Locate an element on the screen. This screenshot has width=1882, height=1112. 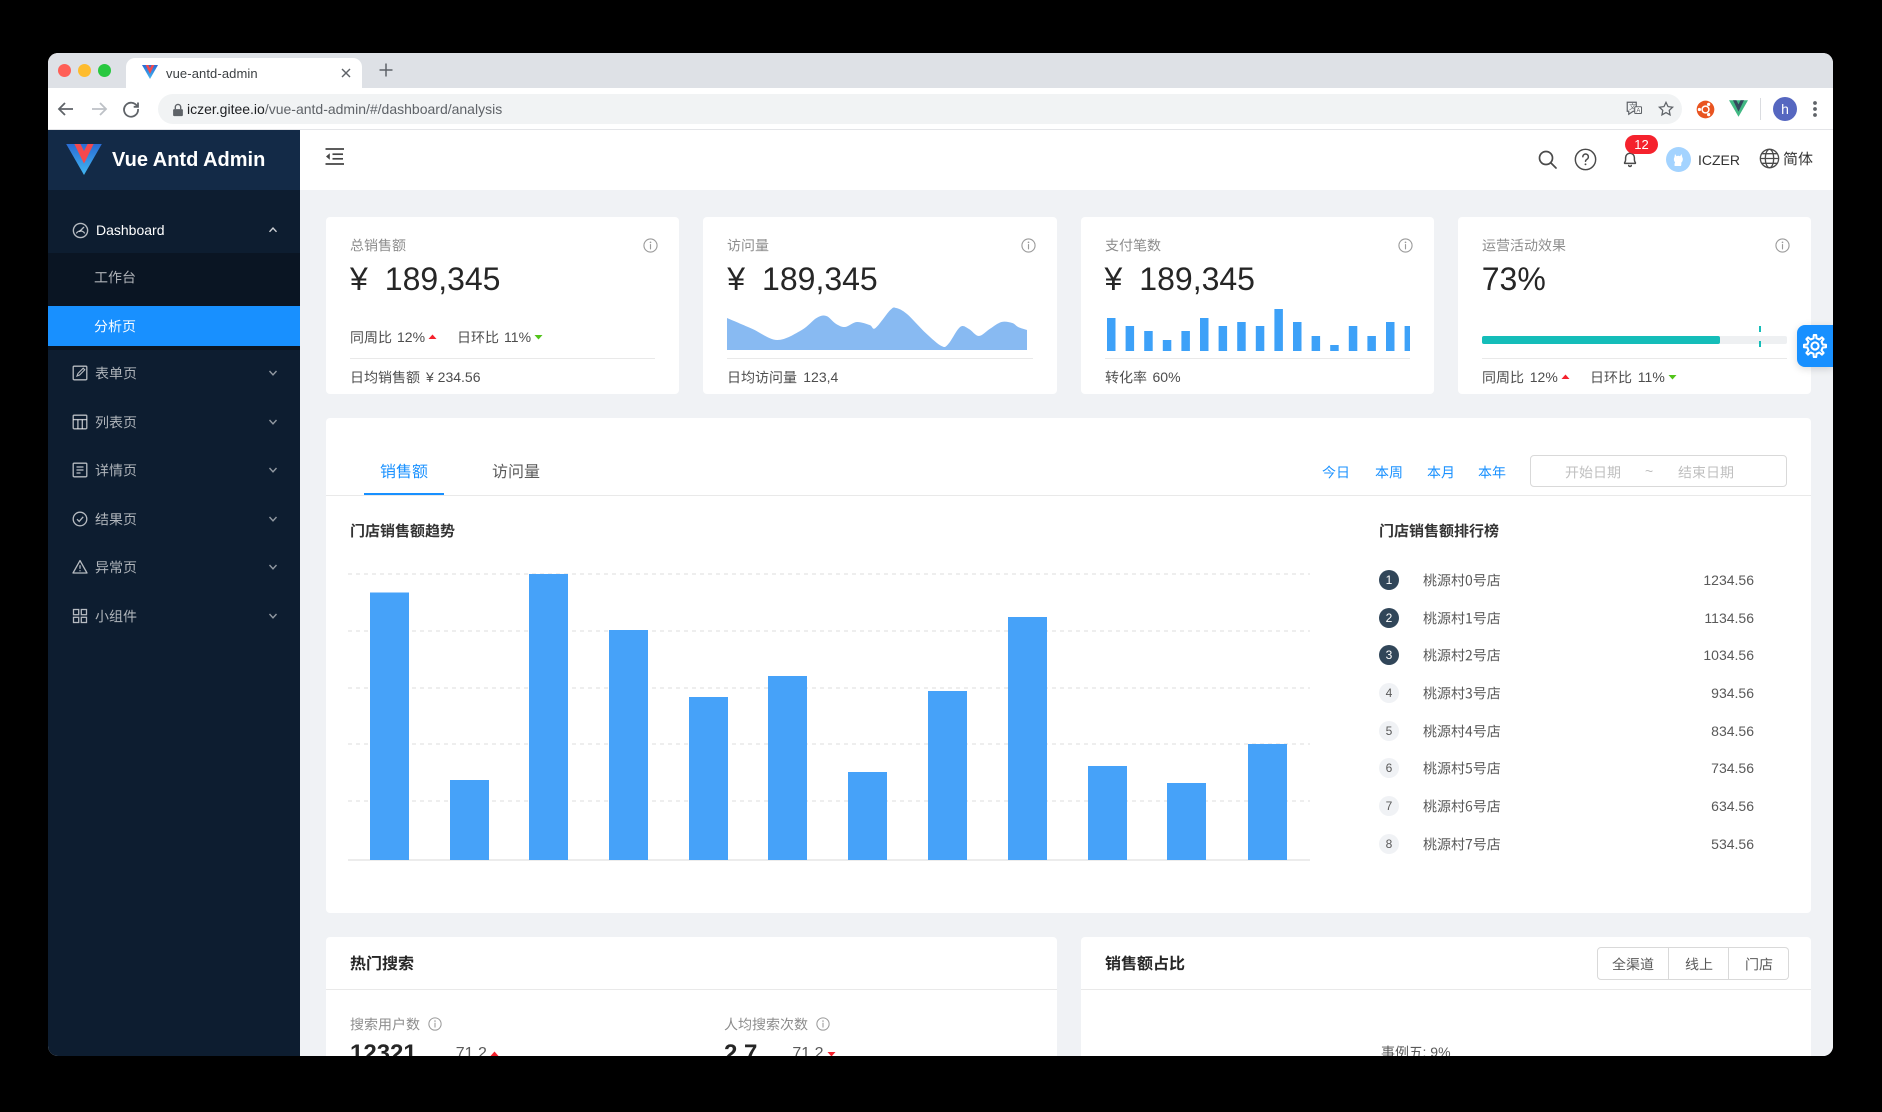
svg-text: A is located at coordinates (1638, 111).